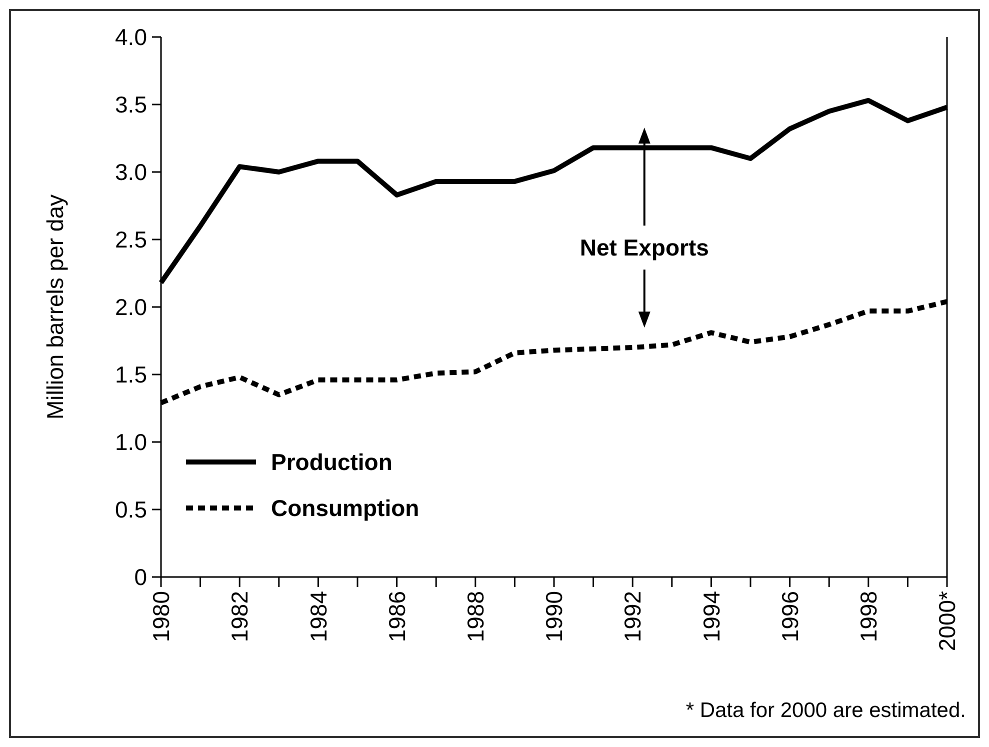 The width and height of the screenshot is (989, 747). What do you see at coordinates (331, 462) in the screenshot?
I see `legend-label: Production` at bounding box center [331, 462].